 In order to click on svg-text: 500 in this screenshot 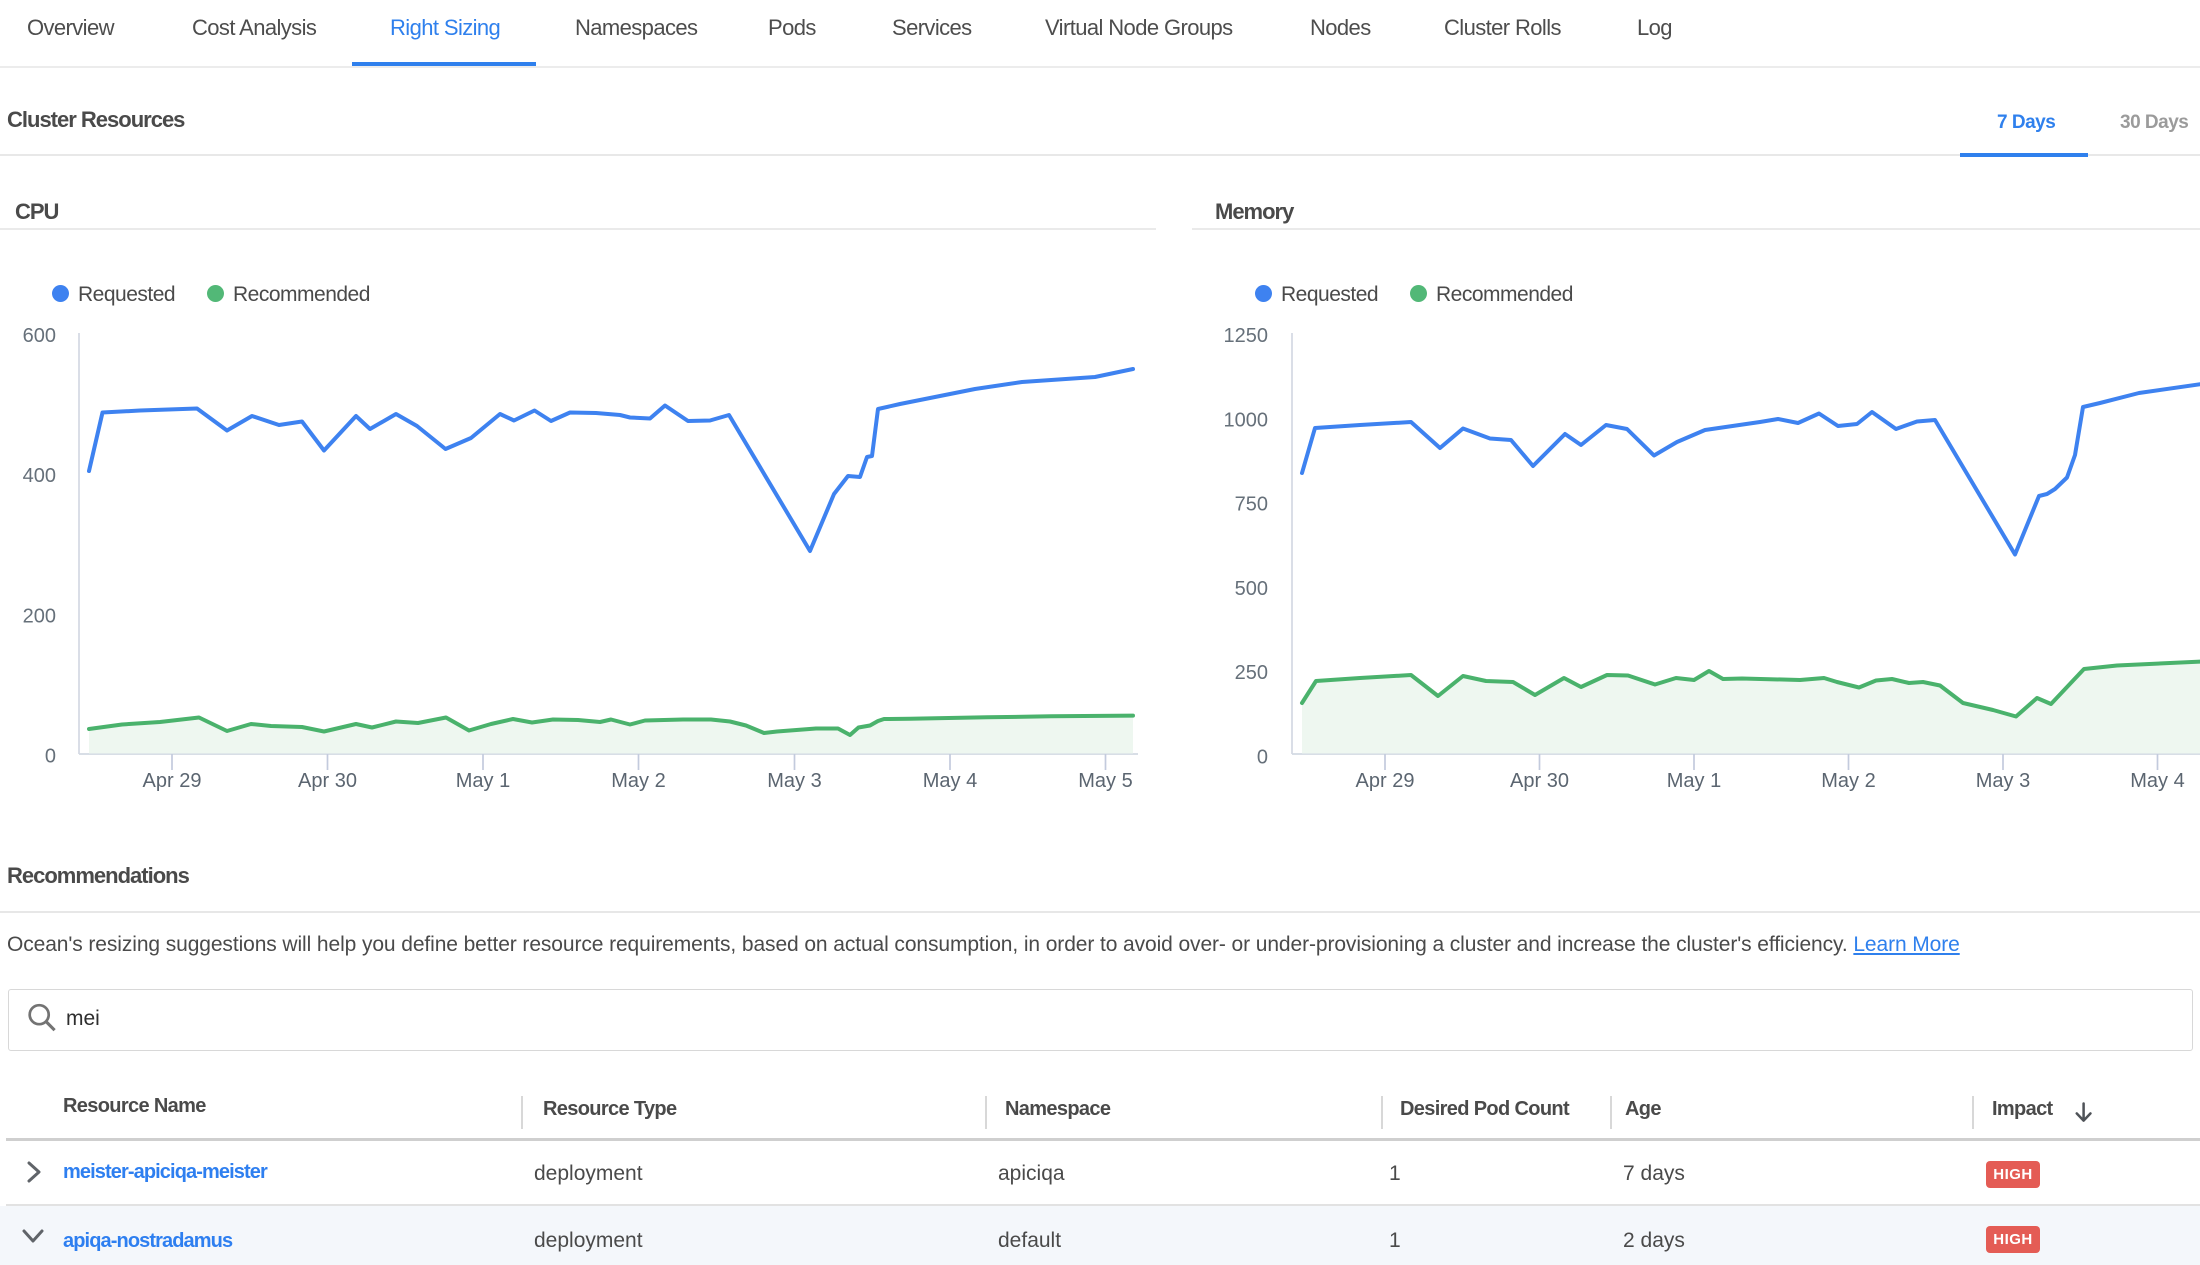, I will do `click(1251, 589)`.